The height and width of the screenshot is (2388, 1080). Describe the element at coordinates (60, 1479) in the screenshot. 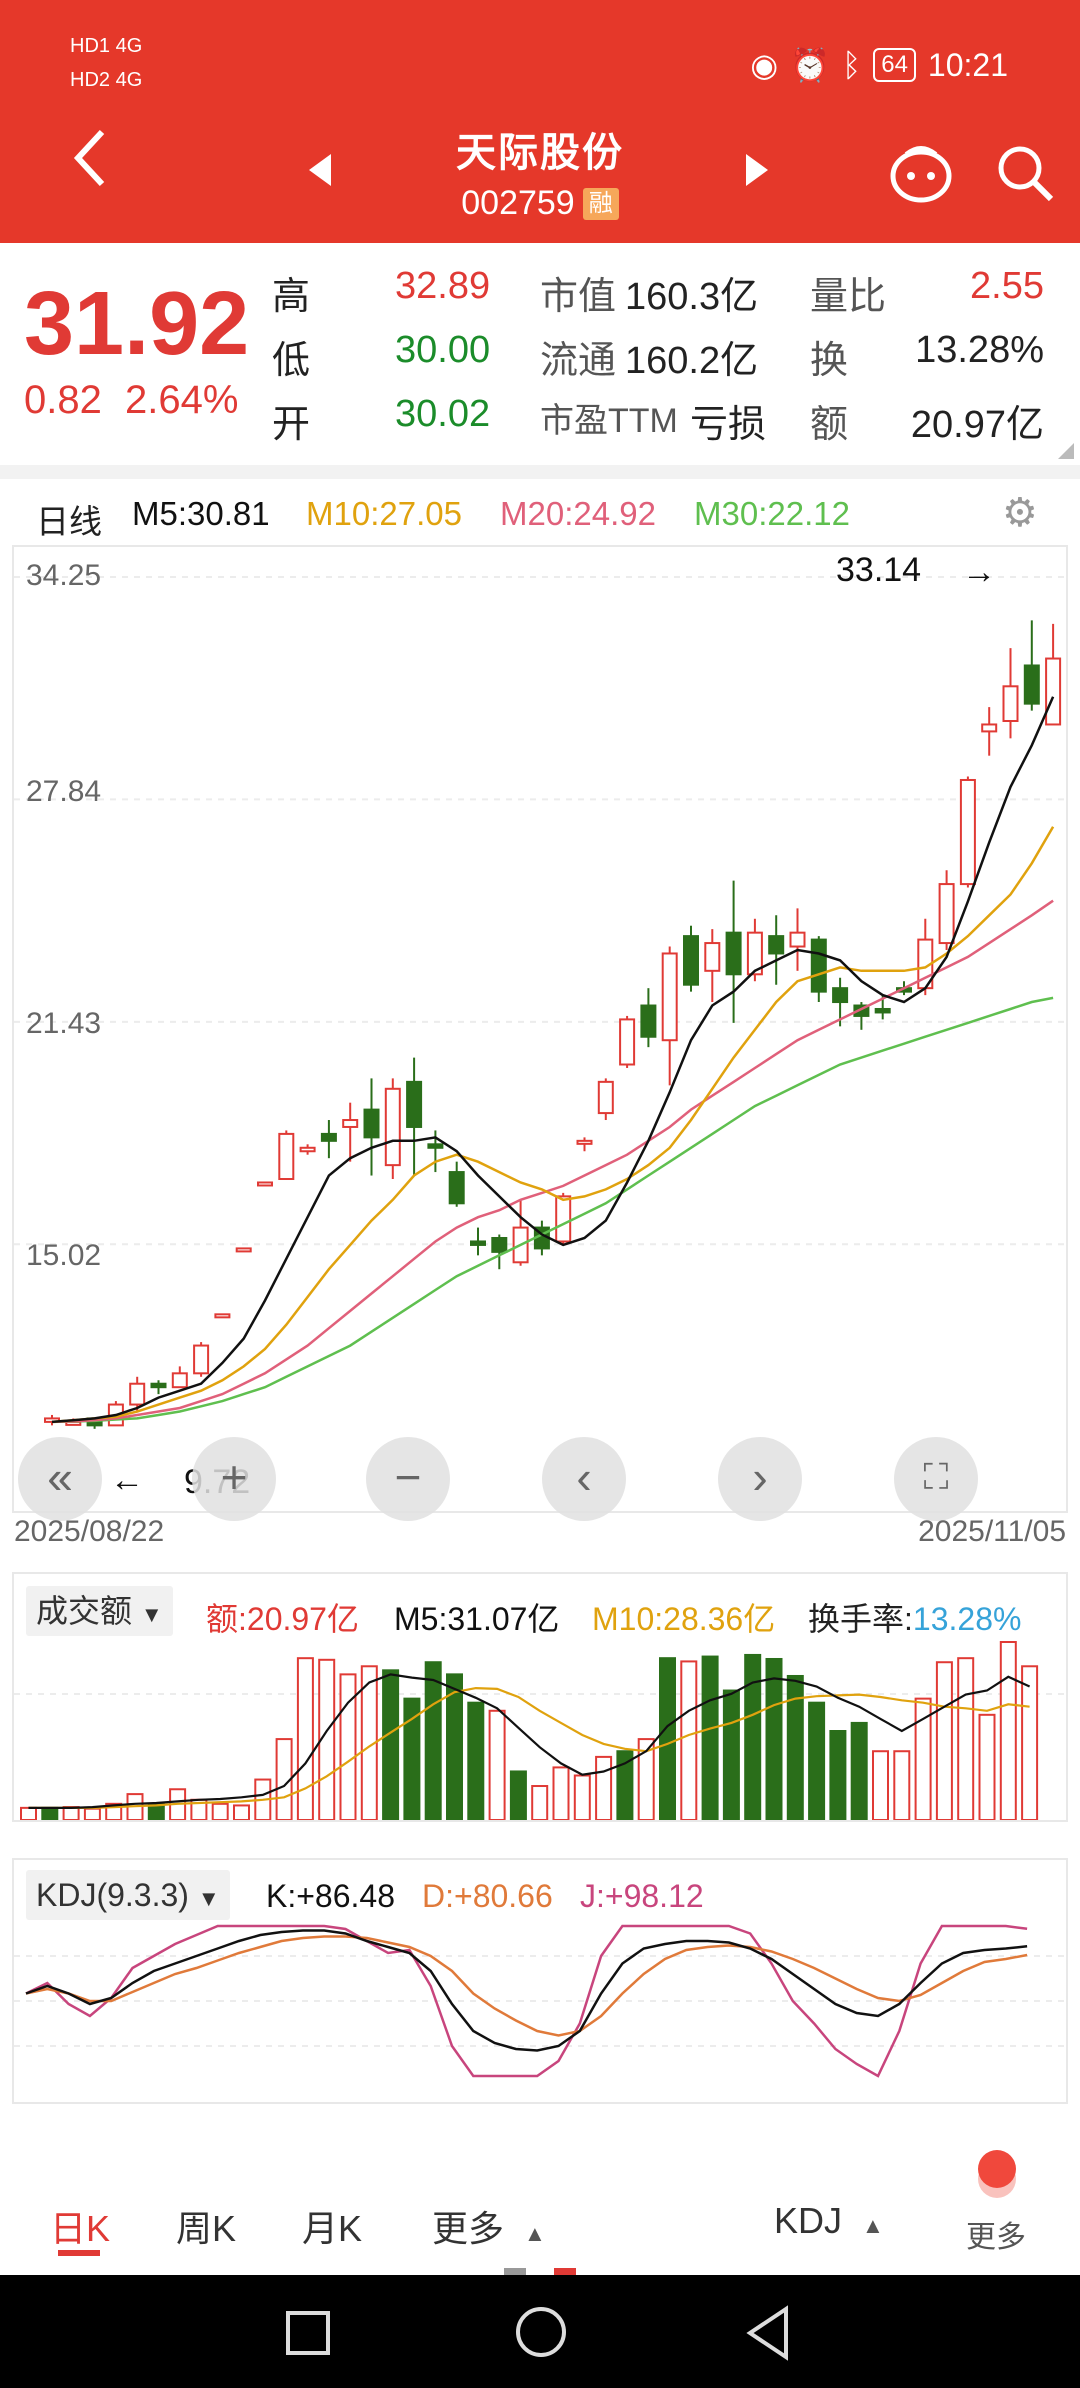

I see `scroll-start-button: «` at that location.